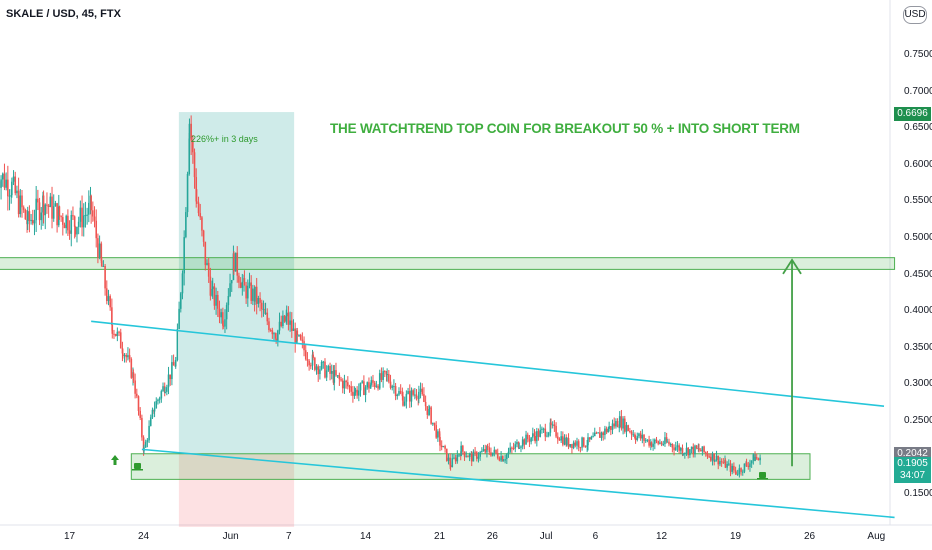 This screenshot has width=932, height=550. I want to click on currency-button: USD, so click(915, 15).